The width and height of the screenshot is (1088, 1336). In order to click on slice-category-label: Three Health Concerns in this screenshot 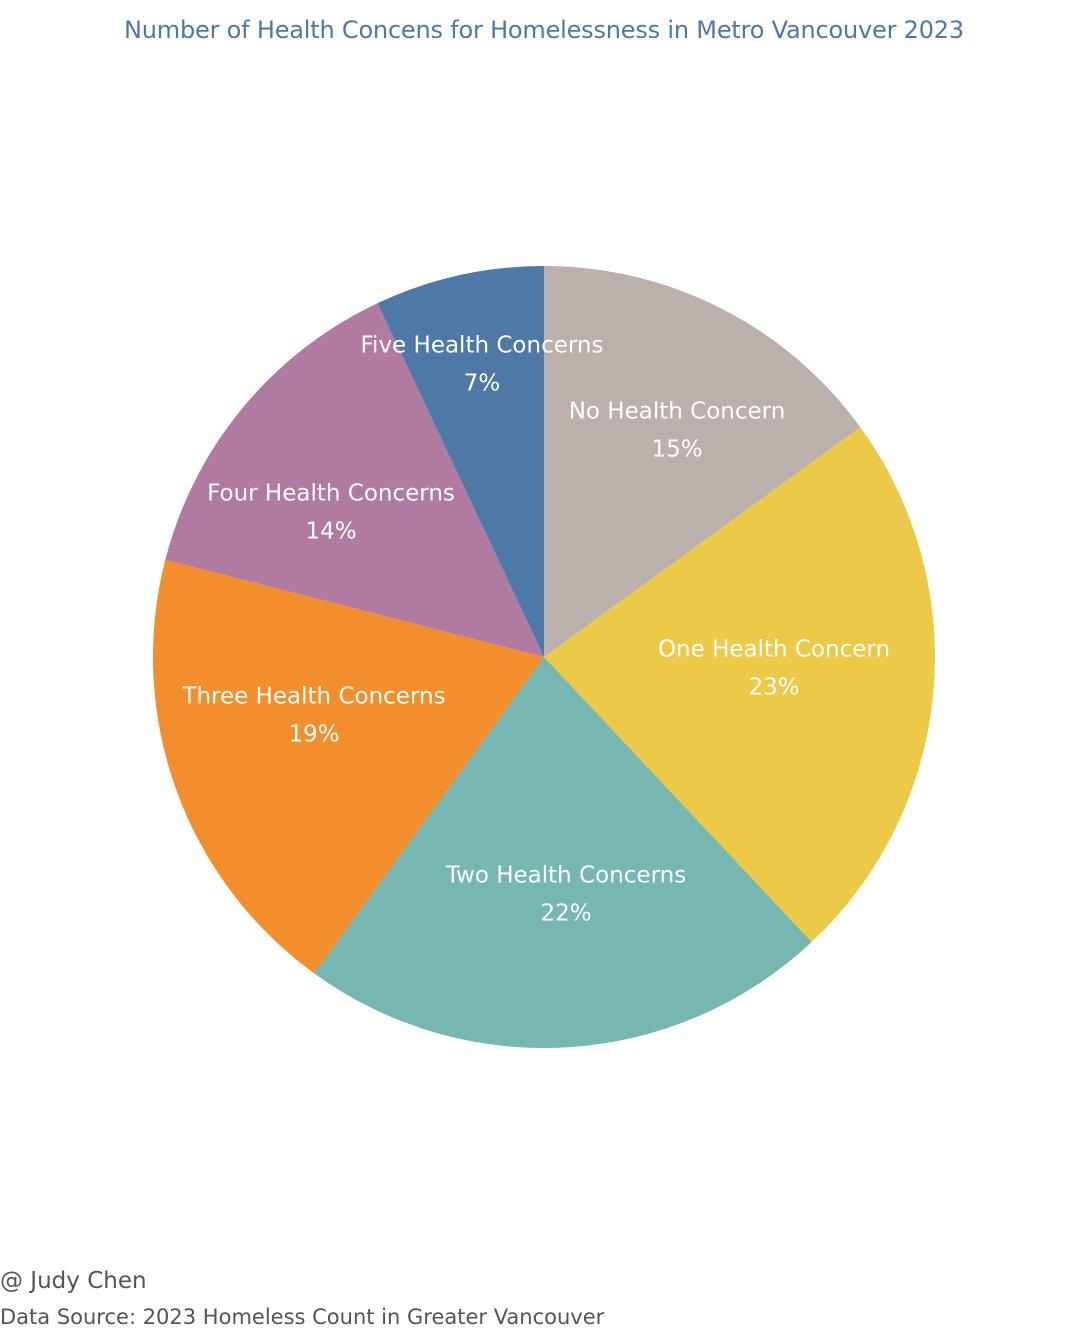, I will do `click(313, 697)`.